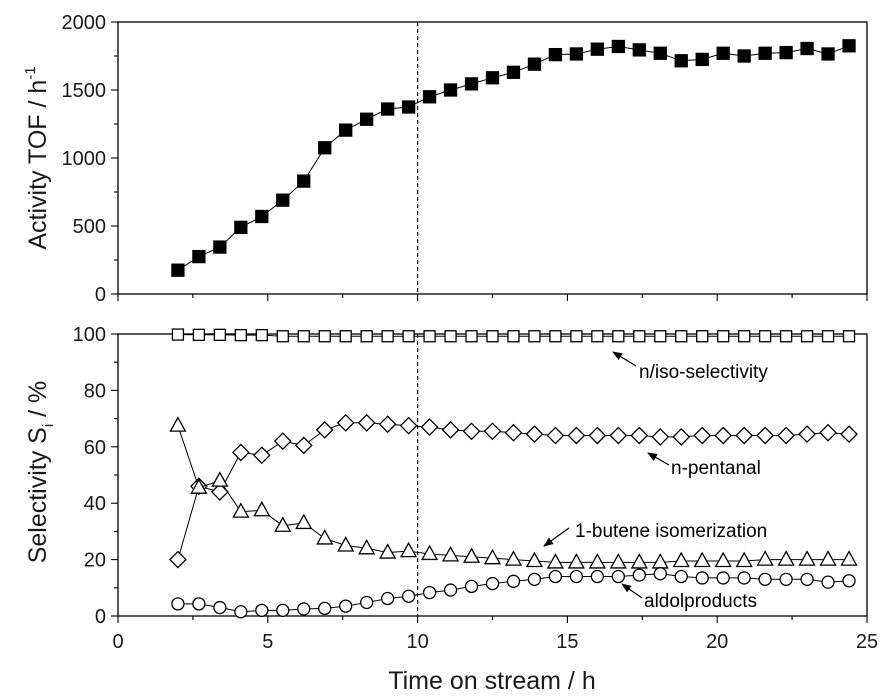  Describe the element at coordinates (417, 642) in the screenshot. I see `bottom-x-tick-label: 10` at that location.